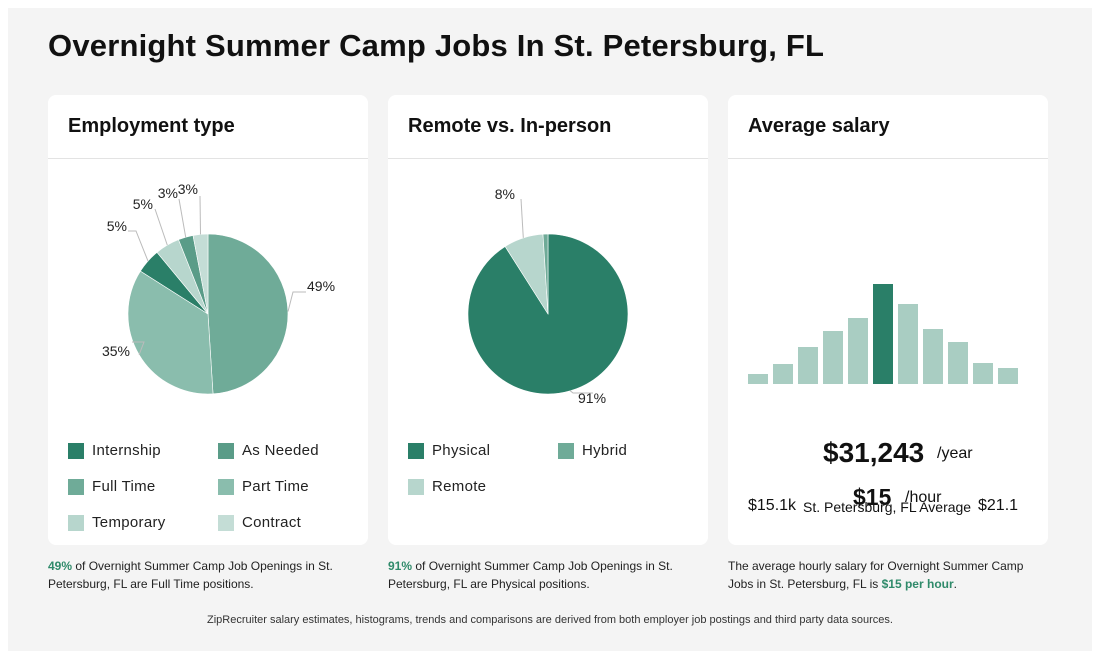 This screenshot has height=651, width=1100. What do you see at coordinates (400, 566) in the screenshot?
I see `caption-highlight: 91%` at bounding box center [400, 566].